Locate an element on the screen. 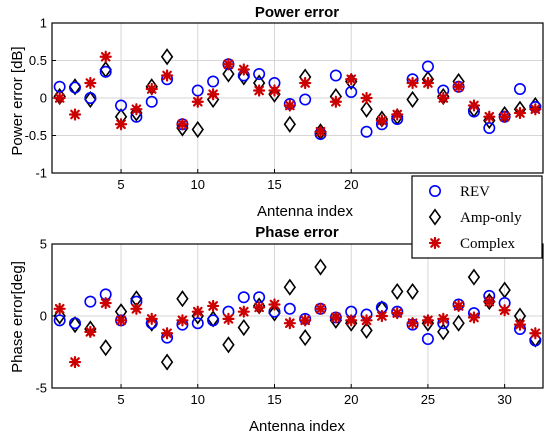 The width and height of the screenshot is (550, 443). series-complex is located at coordinates (297, 332).